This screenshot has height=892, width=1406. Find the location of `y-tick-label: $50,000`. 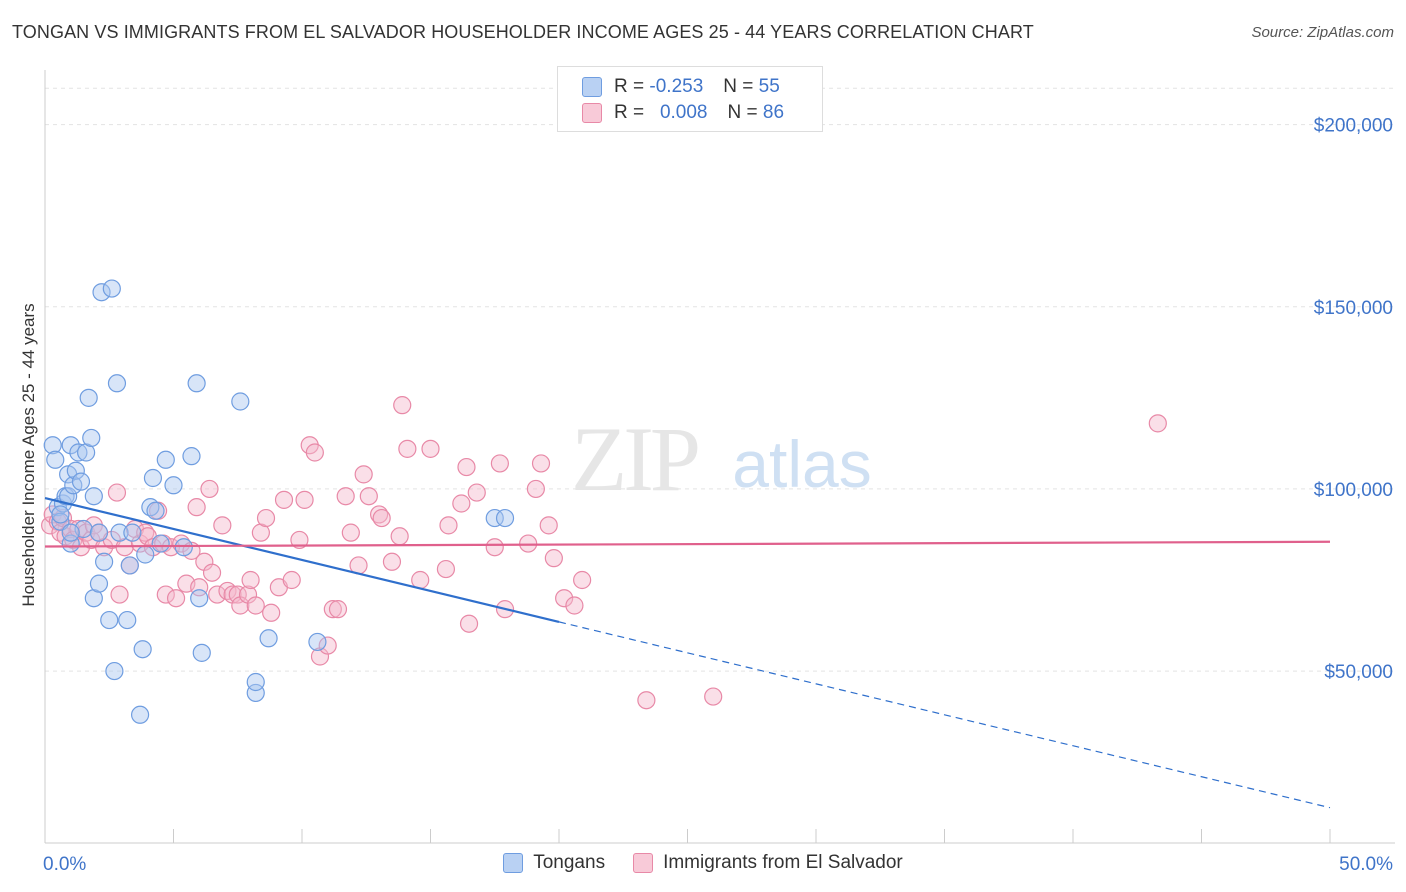

y-tick-label: $50,000 is located at coordinates (1358, 672).